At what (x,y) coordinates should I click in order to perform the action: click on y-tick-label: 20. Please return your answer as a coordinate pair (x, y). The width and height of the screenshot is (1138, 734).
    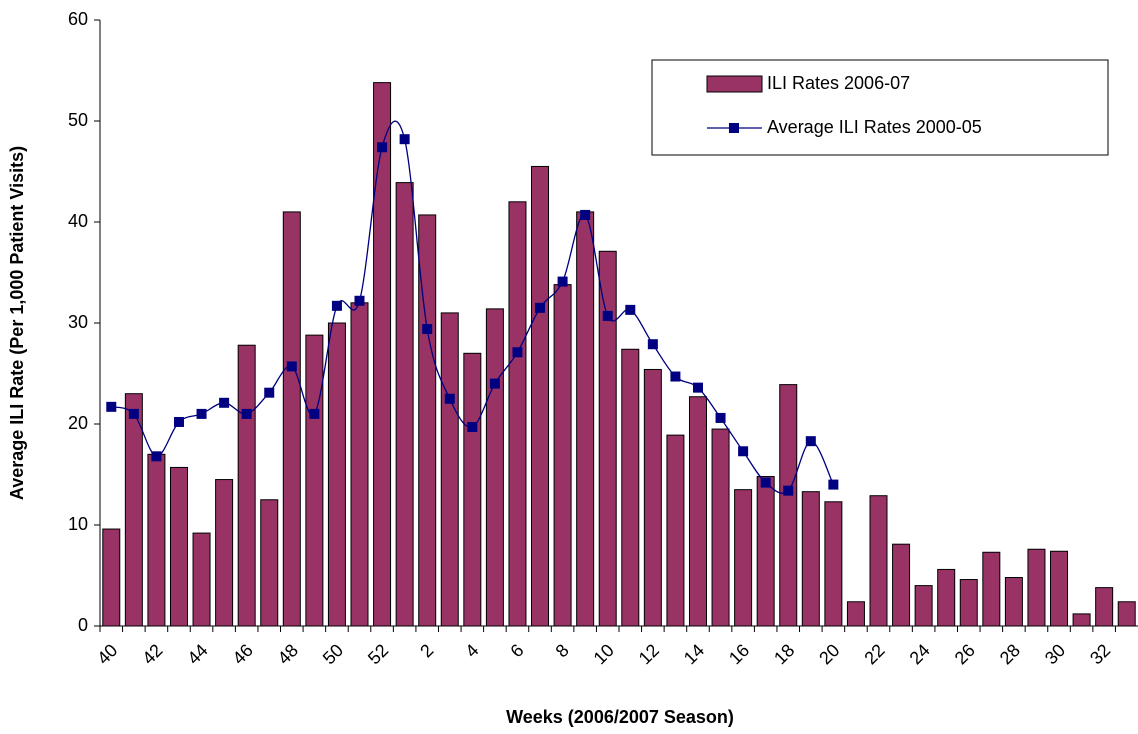
    Looking at the image, I should click on (78, 423).